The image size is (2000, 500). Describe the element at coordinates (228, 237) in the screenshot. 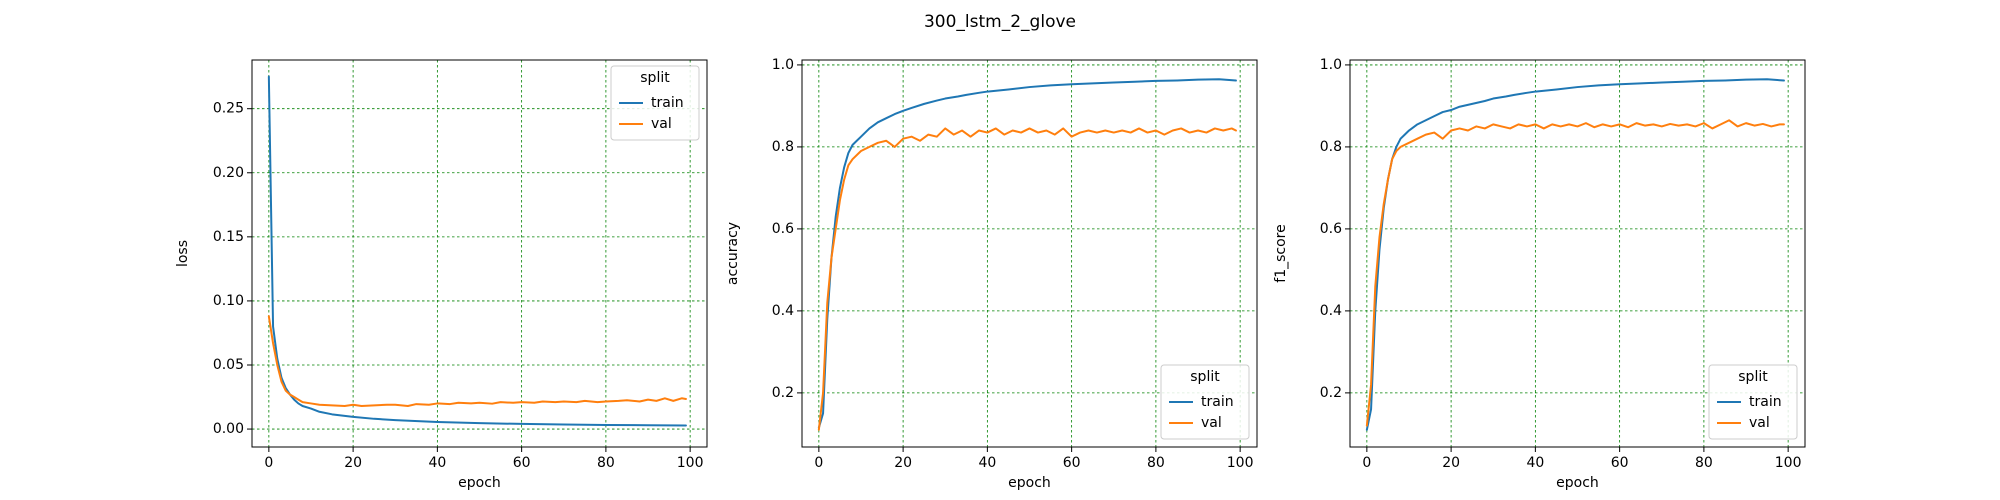

I see `y-tick-label: 0.15` at that location.